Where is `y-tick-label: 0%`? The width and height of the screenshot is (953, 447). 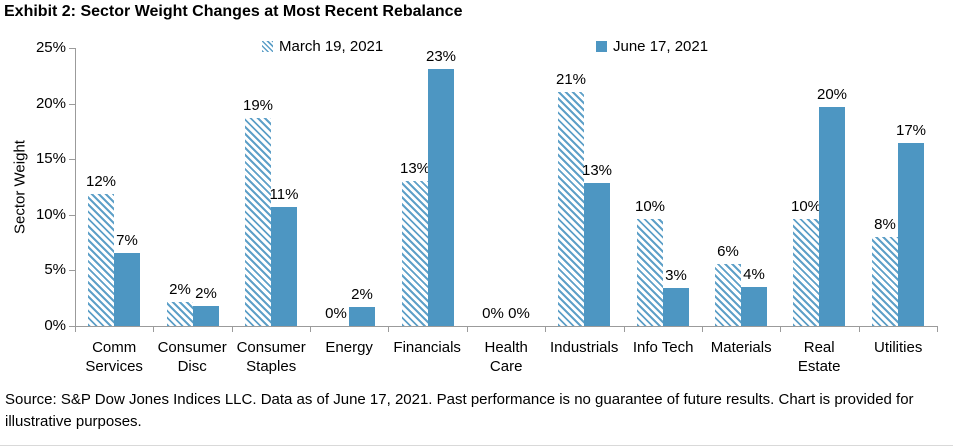
y-tick-label: 0% is located at coordinates (55, 325).